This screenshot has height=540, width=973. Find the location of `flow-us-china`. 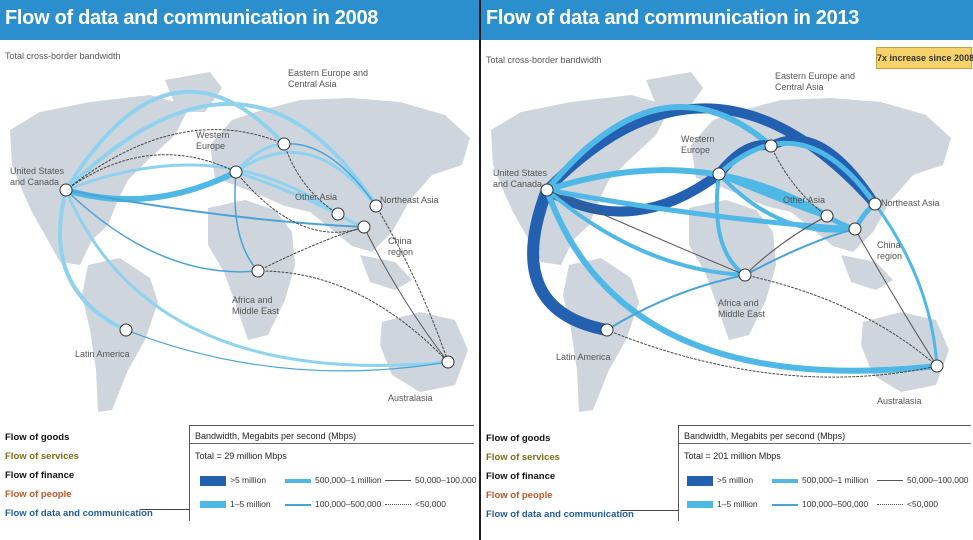

flow-us-china is located at coordinates (215, 208).